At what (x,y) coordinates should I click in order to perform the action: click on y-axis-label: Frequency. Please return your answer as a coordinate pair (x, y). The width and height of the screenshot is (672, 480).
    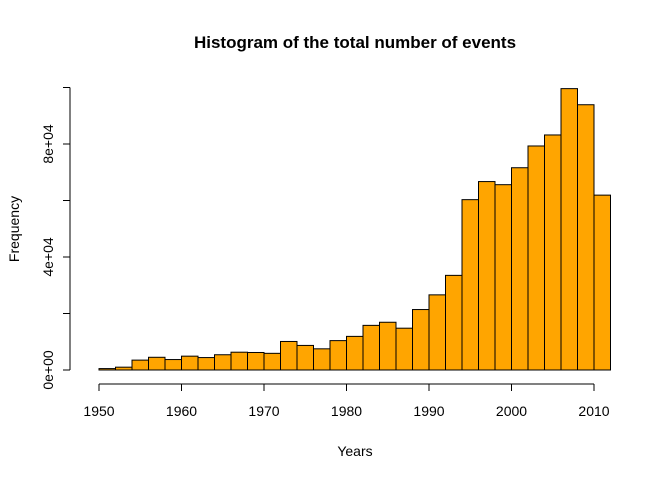
    Looking at the image, I should click on (14, 229).